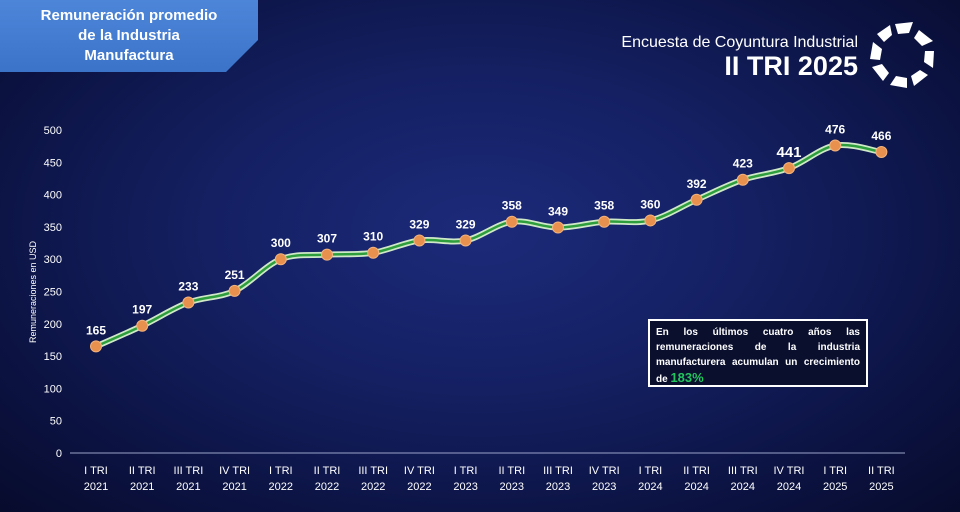 The image size is (960, 512). I want to click on survey-period: II TRI 2025, so click(791, 66).